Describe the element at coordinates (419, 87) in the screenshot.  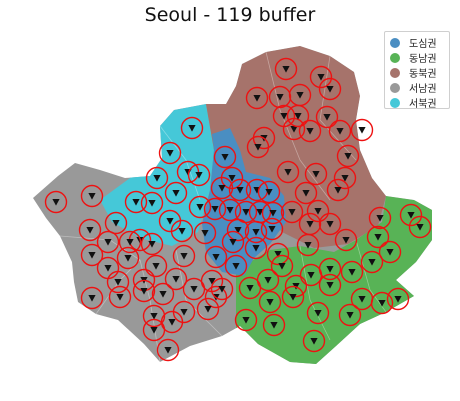
I see `legend-item: 서남권` at that location.